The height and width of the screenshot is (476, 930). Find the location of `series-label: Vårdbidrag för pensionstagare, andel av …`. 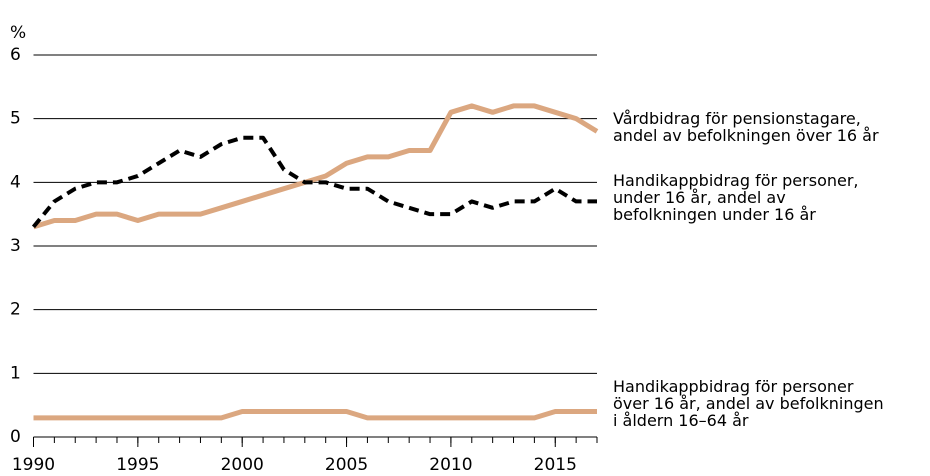

series-label: Vårdbidrag för pensionstagare, andel av … is located at coordinates (746, 127).